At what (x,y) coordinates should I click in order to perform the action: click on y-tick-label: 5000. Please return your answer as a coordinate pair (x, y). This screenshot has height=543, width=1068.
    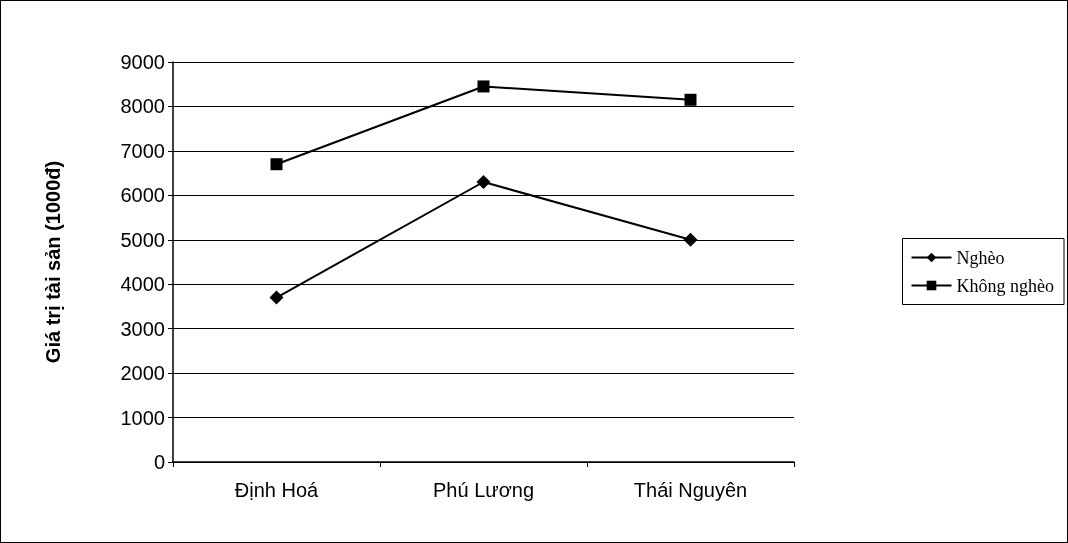
    Looking at the image, I should click on (142, 239).